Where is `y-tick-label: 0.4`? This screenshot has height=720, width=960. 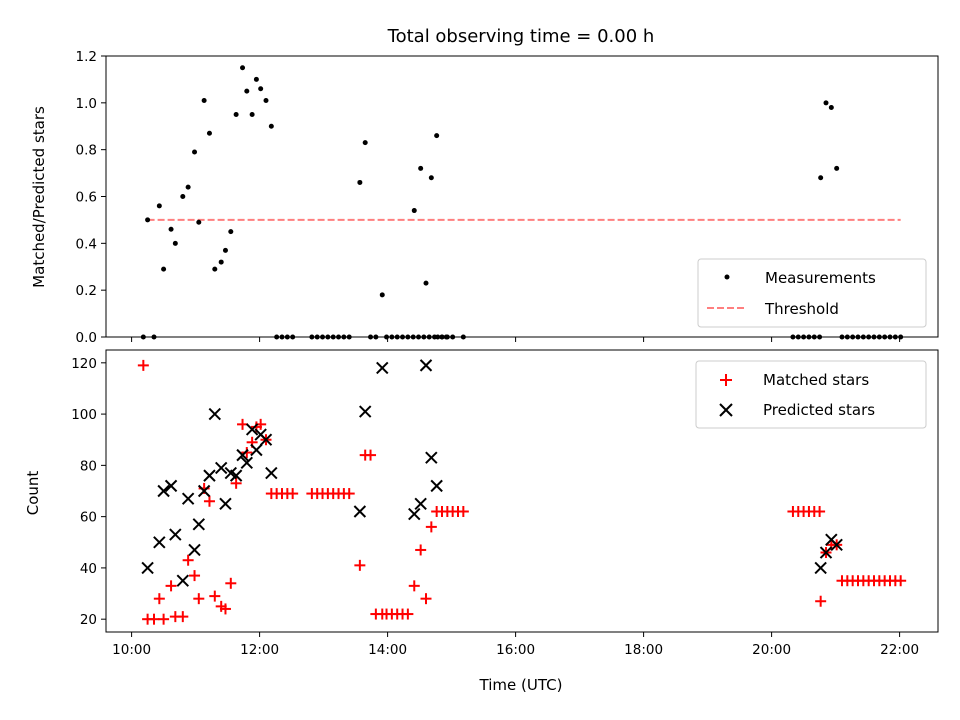
y-tick-label: 0.4 is located at coordinates (86, 244).